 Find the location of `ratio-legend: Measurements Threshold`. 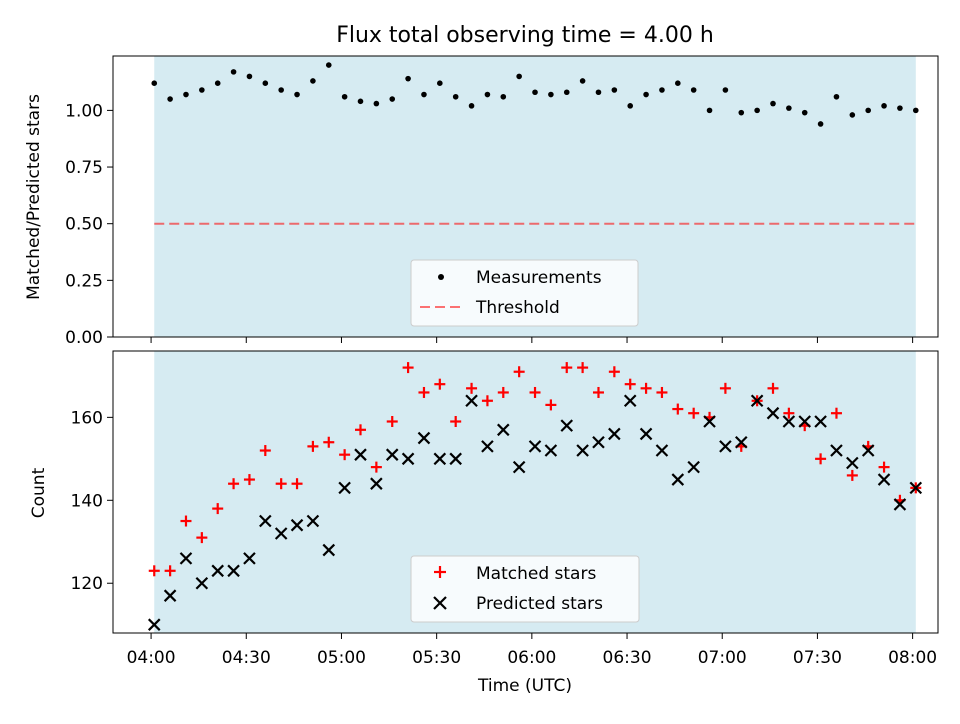

ratio-legend: Measurements Threshold is located at coordinates (524, 293).